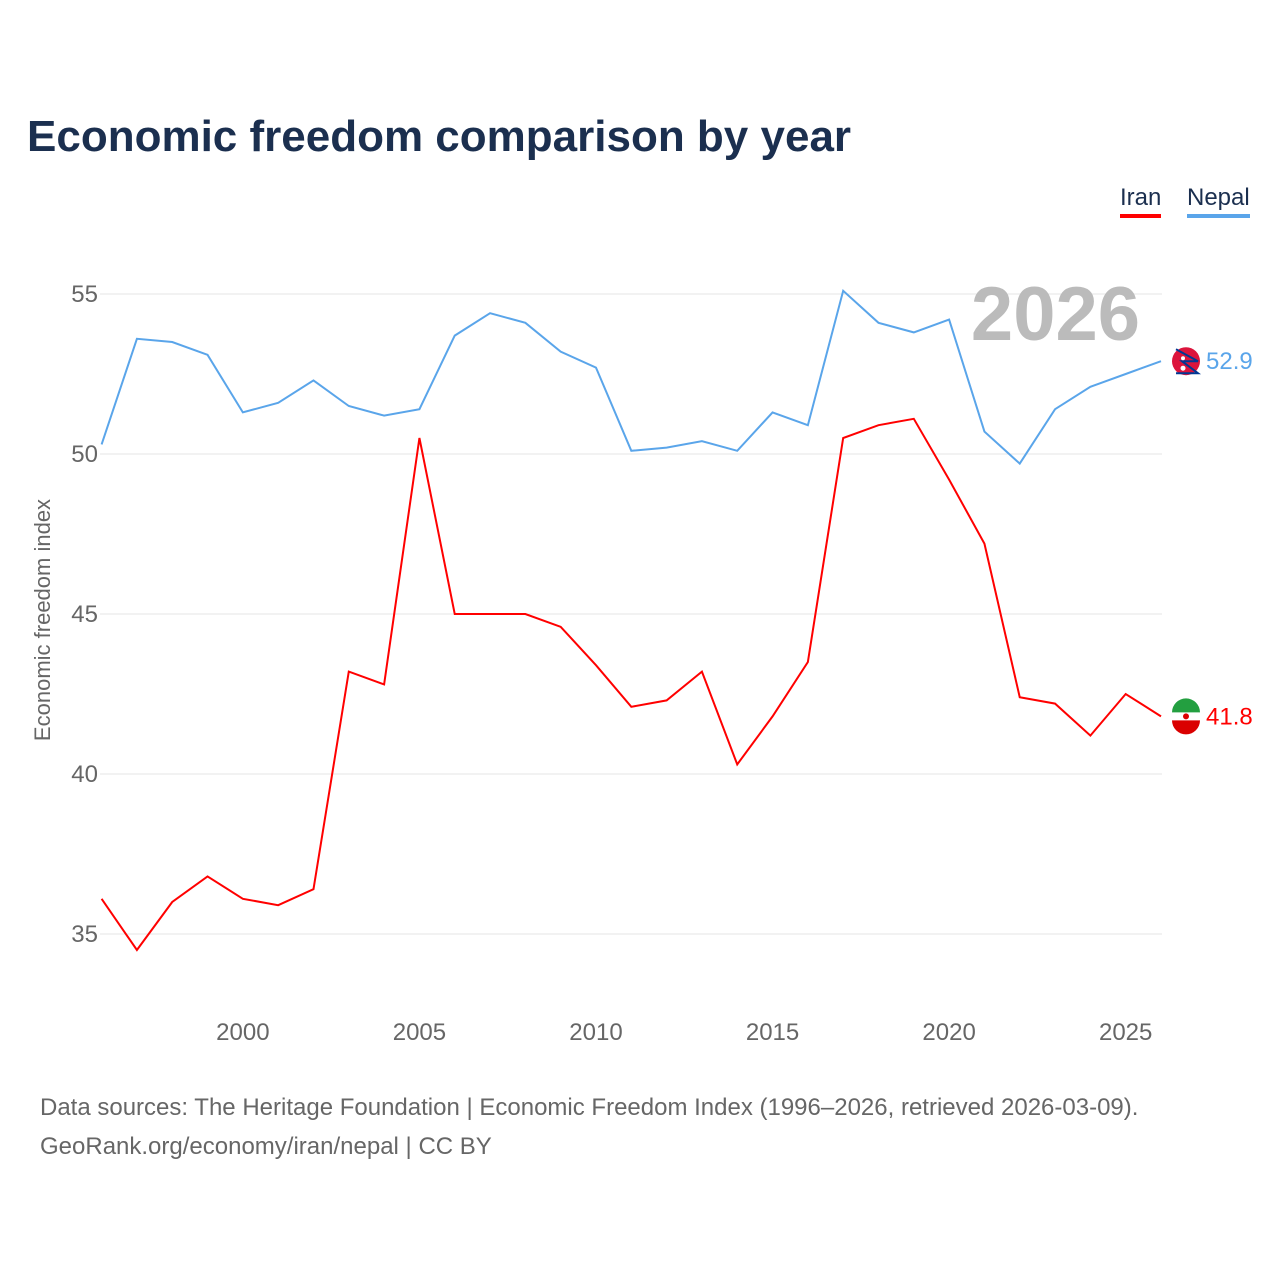 The height and width of the screenshot is (1280, 1280). What do you see at coordinates (1218, 201) in the screenshot?
I see `legend-nepal: Nepal` at bounding box center [1218, 201].